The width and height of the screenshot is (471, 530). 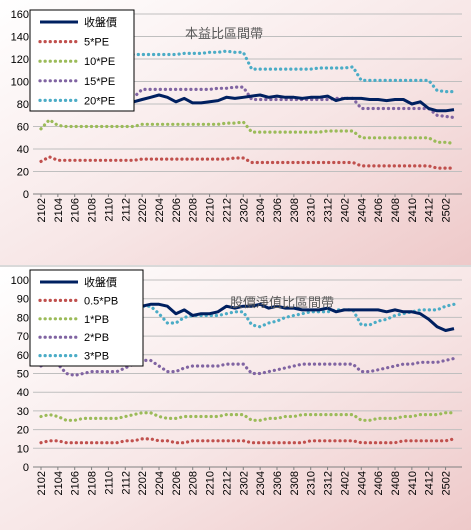 I want to click on legend-label-pb-2: 1*PB, so click(x=96, y=320).